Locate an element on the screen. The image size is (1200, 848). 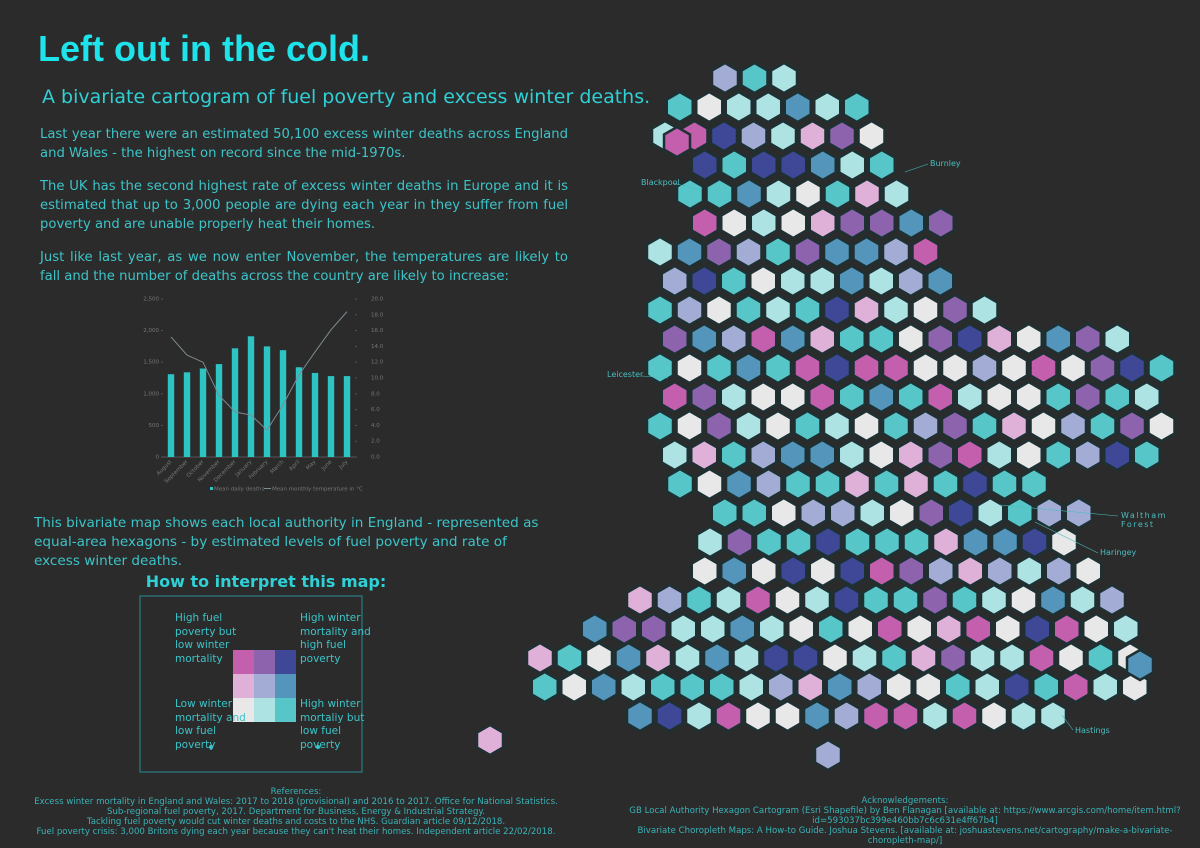
y2-tick-label: 12.0 is located at coordinates (377, 363).